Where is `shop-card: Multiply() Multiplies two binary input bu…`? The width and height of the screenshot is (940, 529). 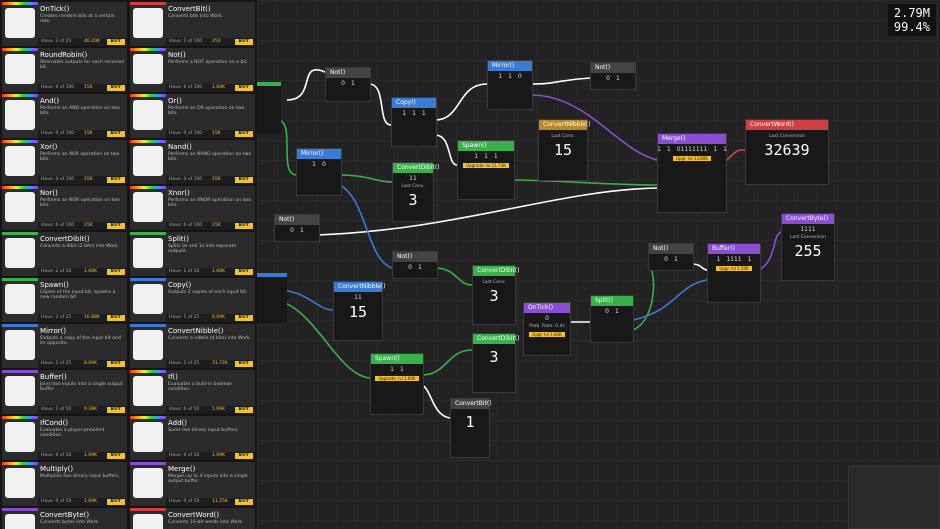
shop-card: Multiply() Multiplies two binary input bu… is located at coordinates (64, 484).